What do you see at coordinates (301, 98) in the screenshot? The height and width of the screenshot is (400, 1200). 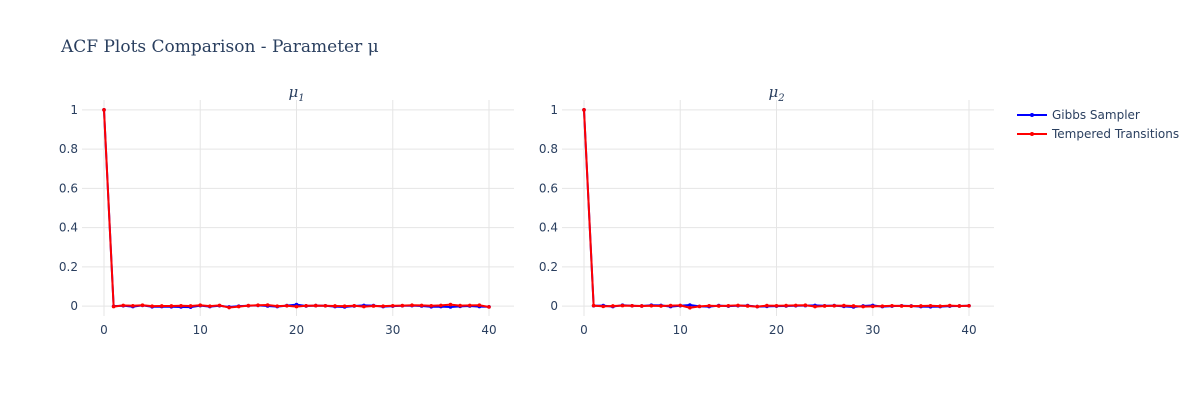 I see `subplot-title-subscript: 1` at bounding box center [301, 98].